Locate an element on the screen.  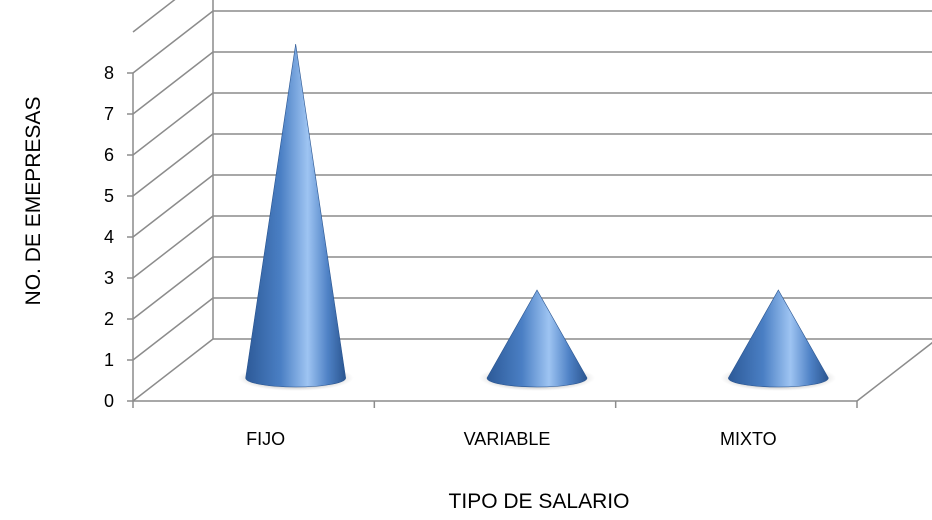
x-axis-title: TIPO DE SALARIO is located at coordinates (539, 501).